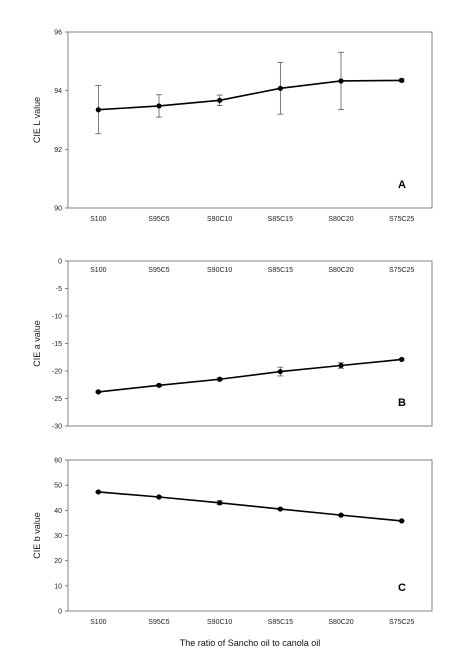 Image resolution: width=468 pixels, height=656 pixels. Describe the element at coordinates (57, 317) in the screenshot. I see `y-tick-label: -10` at that location.